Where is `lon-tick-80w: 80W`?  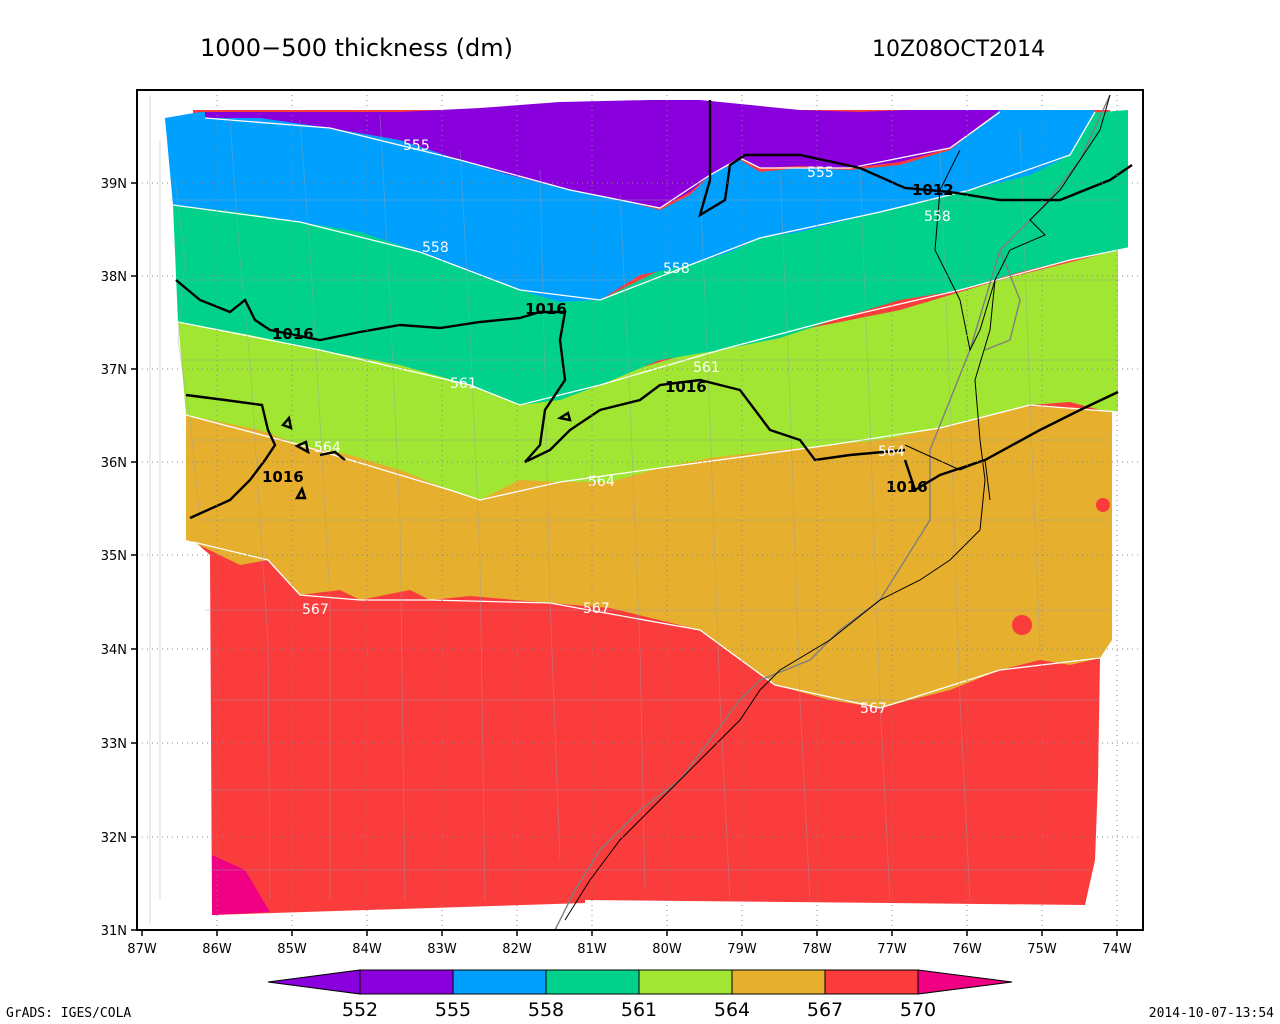
lon-tick-80w: 80W is located at coordinates (667, 949).